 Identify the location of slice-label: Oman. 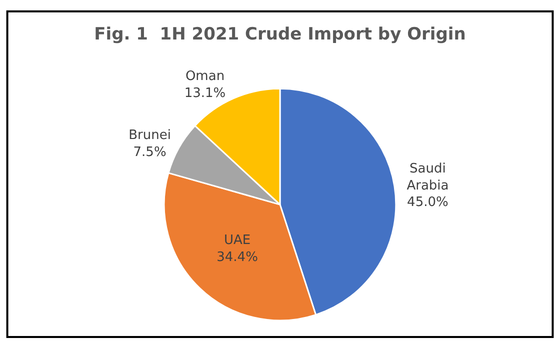
(205, 76).